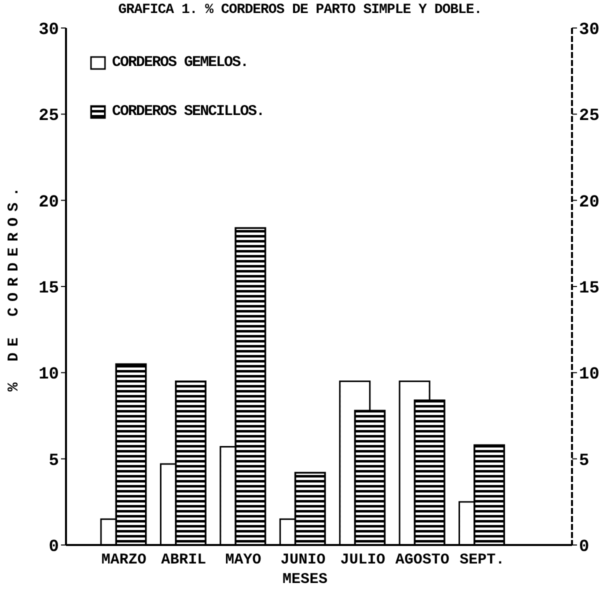  What do you see at coordinates (303, 560) in the screenshot?
I see `x-tick-label: JUNIO` at bounding box center [303, 560].